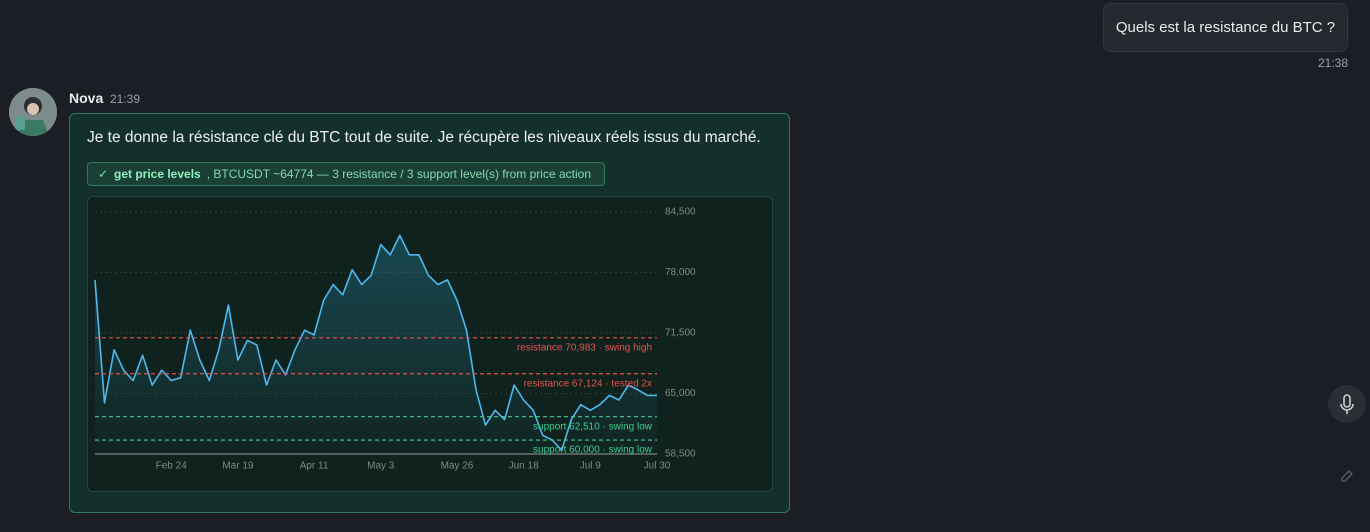 The height and width of the screenshot is (532, 1370). What do you see at coordinates (172, 466) in the screenshot?
I see `x-tick-label: Feb 24` at bounding box center [172, 466].